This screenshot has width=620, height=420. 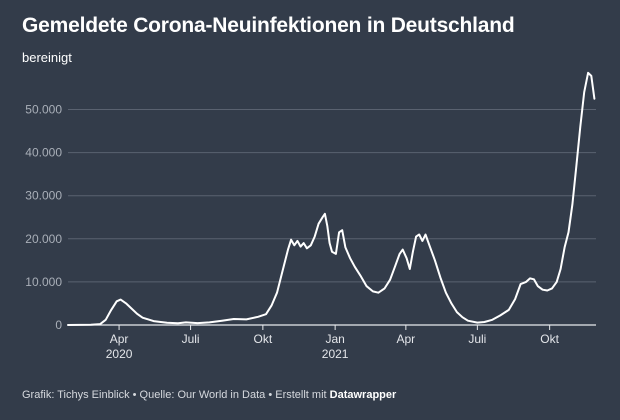 What do you see at coordinates (363, 395) in the screenshot?
I see `footer-brand: Datawrapper` at bounding box center [363, 395].